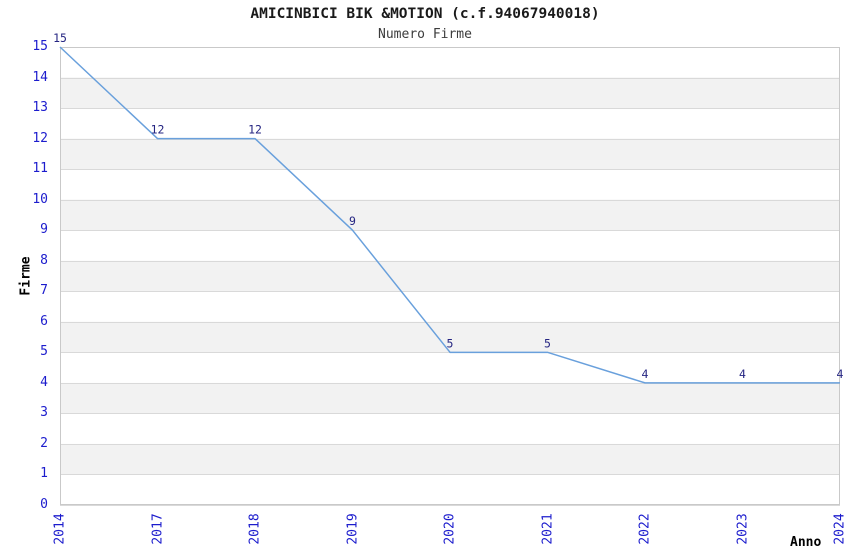 The width and height of the screenshot is (850, 550). Describe the element at coordinates (547, 529) in the screenshot. I see `x-tick-label: 2021` at that location.